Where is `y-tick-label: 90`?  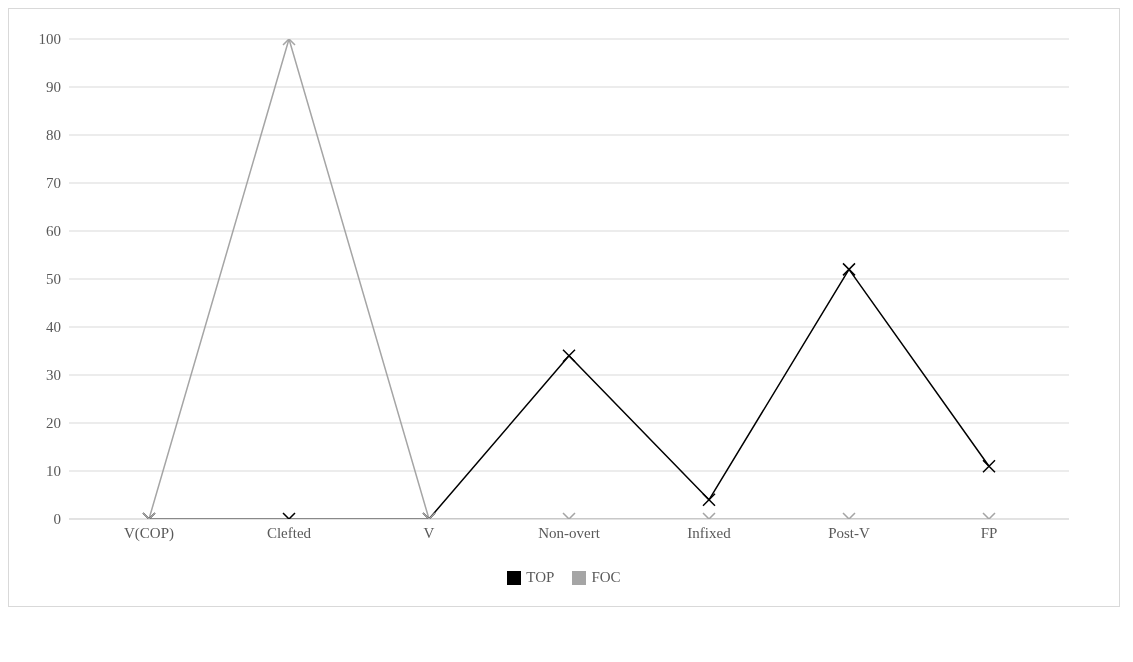
y-tick-label: 90 is located at coordinates (53, 87).